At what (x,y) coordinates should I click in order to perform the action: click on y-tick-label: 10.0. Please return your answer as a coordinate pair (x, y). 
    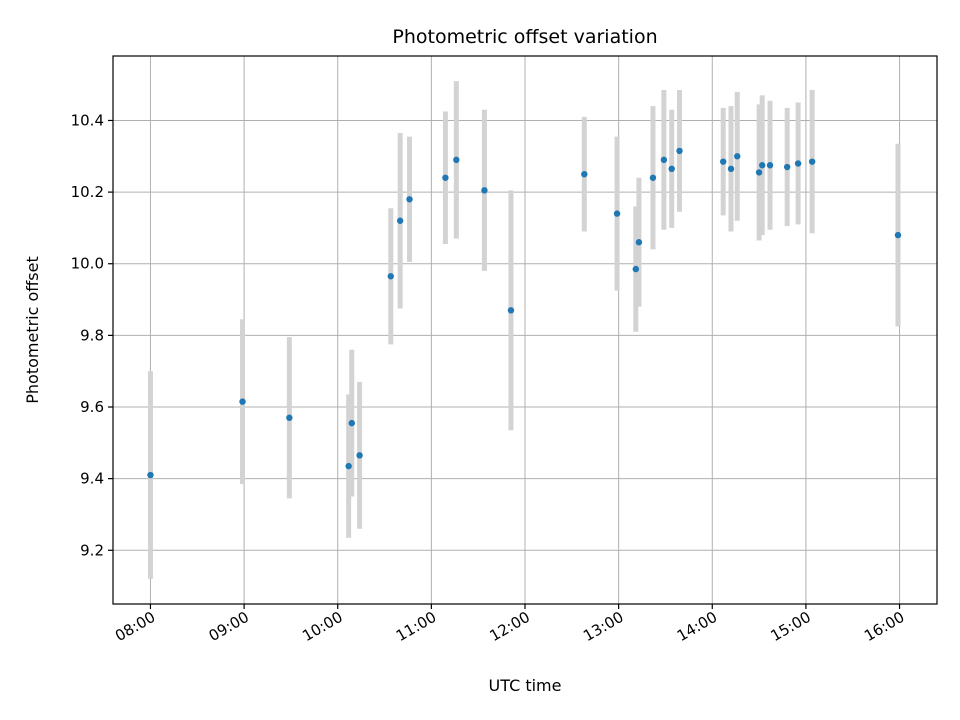
    Looking at the image, I should click on (87, 264).